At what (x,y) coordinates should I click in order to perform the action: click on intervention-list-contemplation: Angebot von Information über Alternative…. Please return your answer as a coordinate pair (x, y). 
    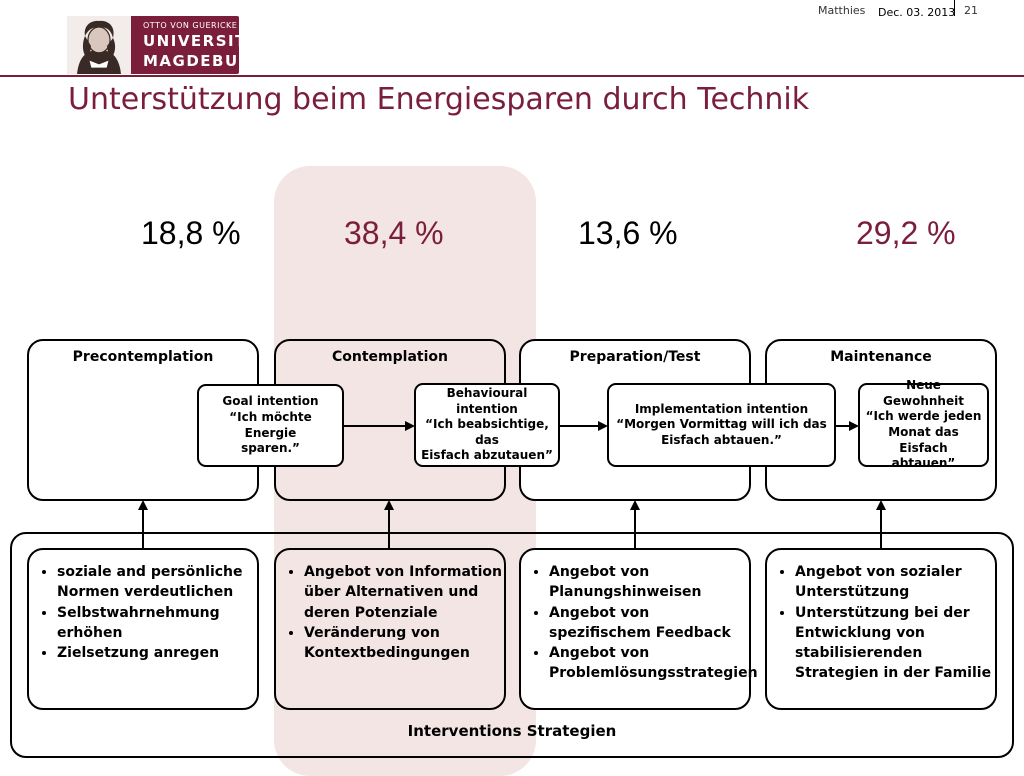
    Looking at the image, I should click on (390, 612).